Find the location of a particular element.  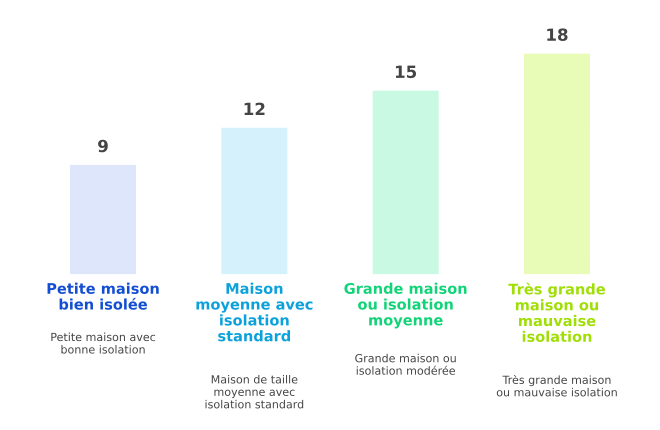

data-label: 18 is located at coordinates (557, 34).